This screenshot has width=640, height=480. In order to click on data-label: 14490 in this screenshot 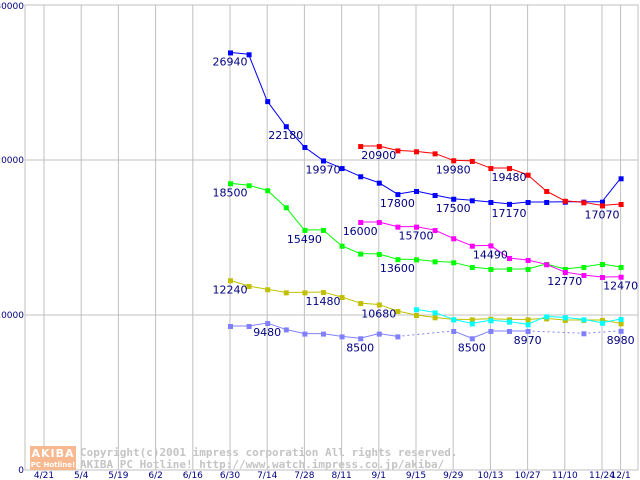, I will do `click(490, 254)`.